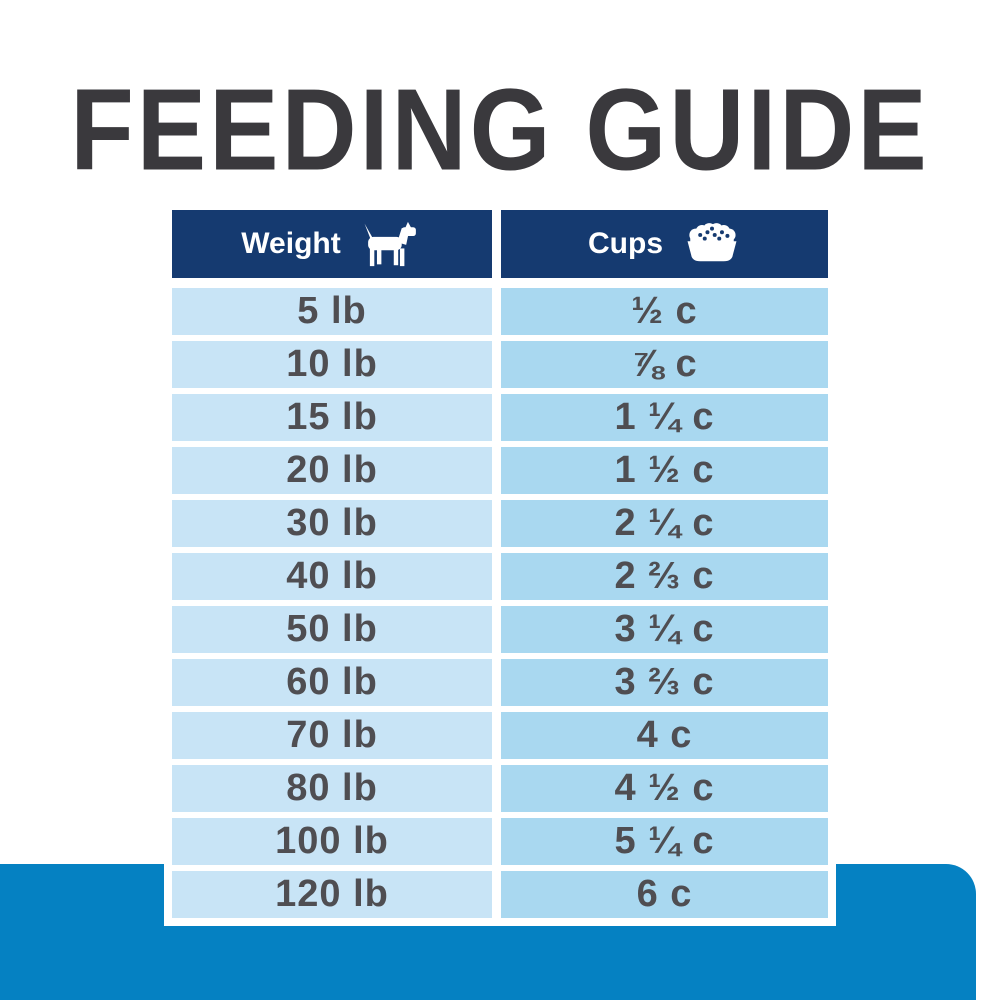 This screenshot has height=1000, width=1000. I want to click on weight-cell: 20 lb, so click(332, 470).